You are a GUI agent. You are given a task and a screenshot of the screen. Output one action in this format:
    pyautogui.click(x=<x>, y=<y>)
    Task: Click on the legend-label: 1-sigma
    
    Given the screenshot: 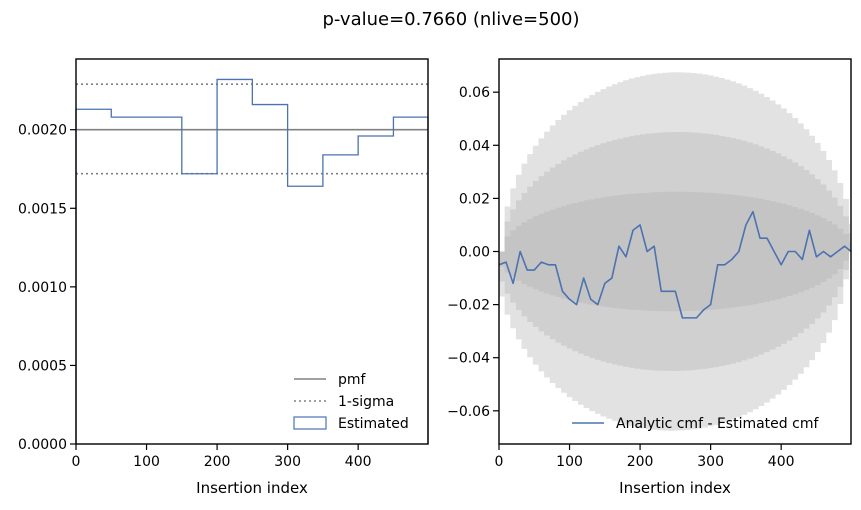 What is the action you would take?
    pyautogui.click(x=366, y=402)
    